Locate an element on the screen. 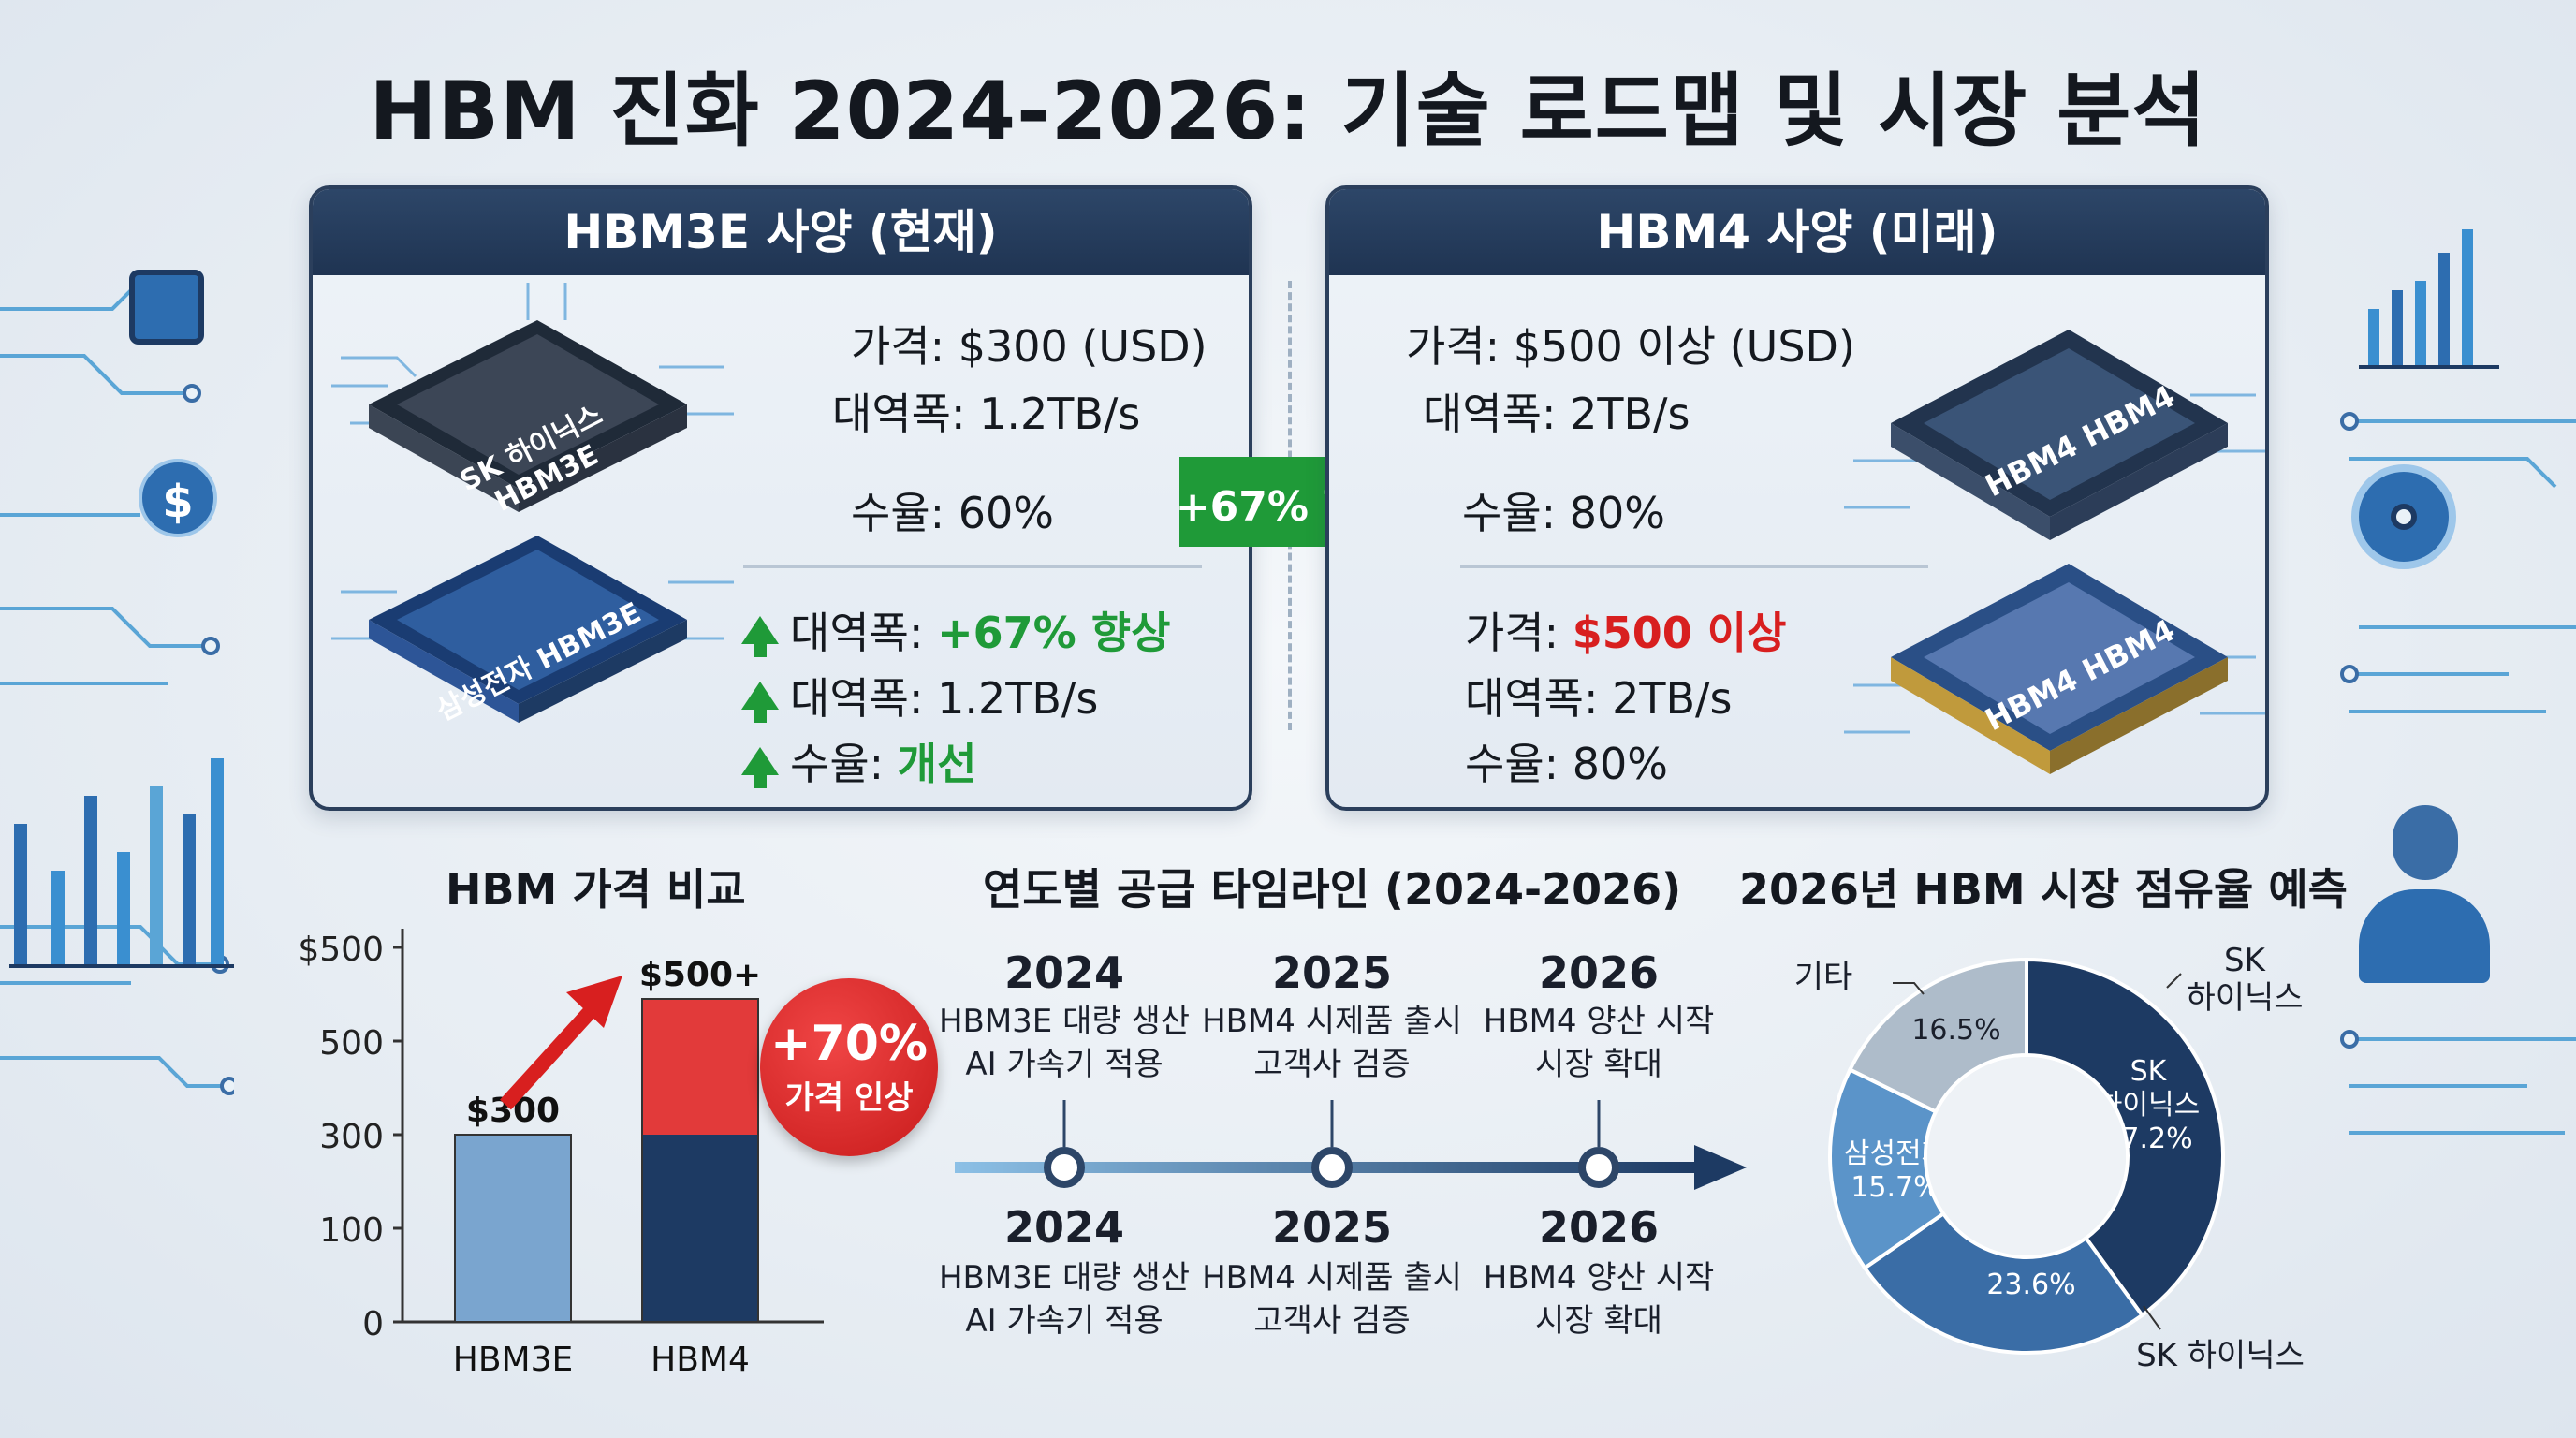 This screenshot has width=2576, height=1438. timeline-top-desc2-2025: 고객사 검증 is located at coordinates (1332, 1064).